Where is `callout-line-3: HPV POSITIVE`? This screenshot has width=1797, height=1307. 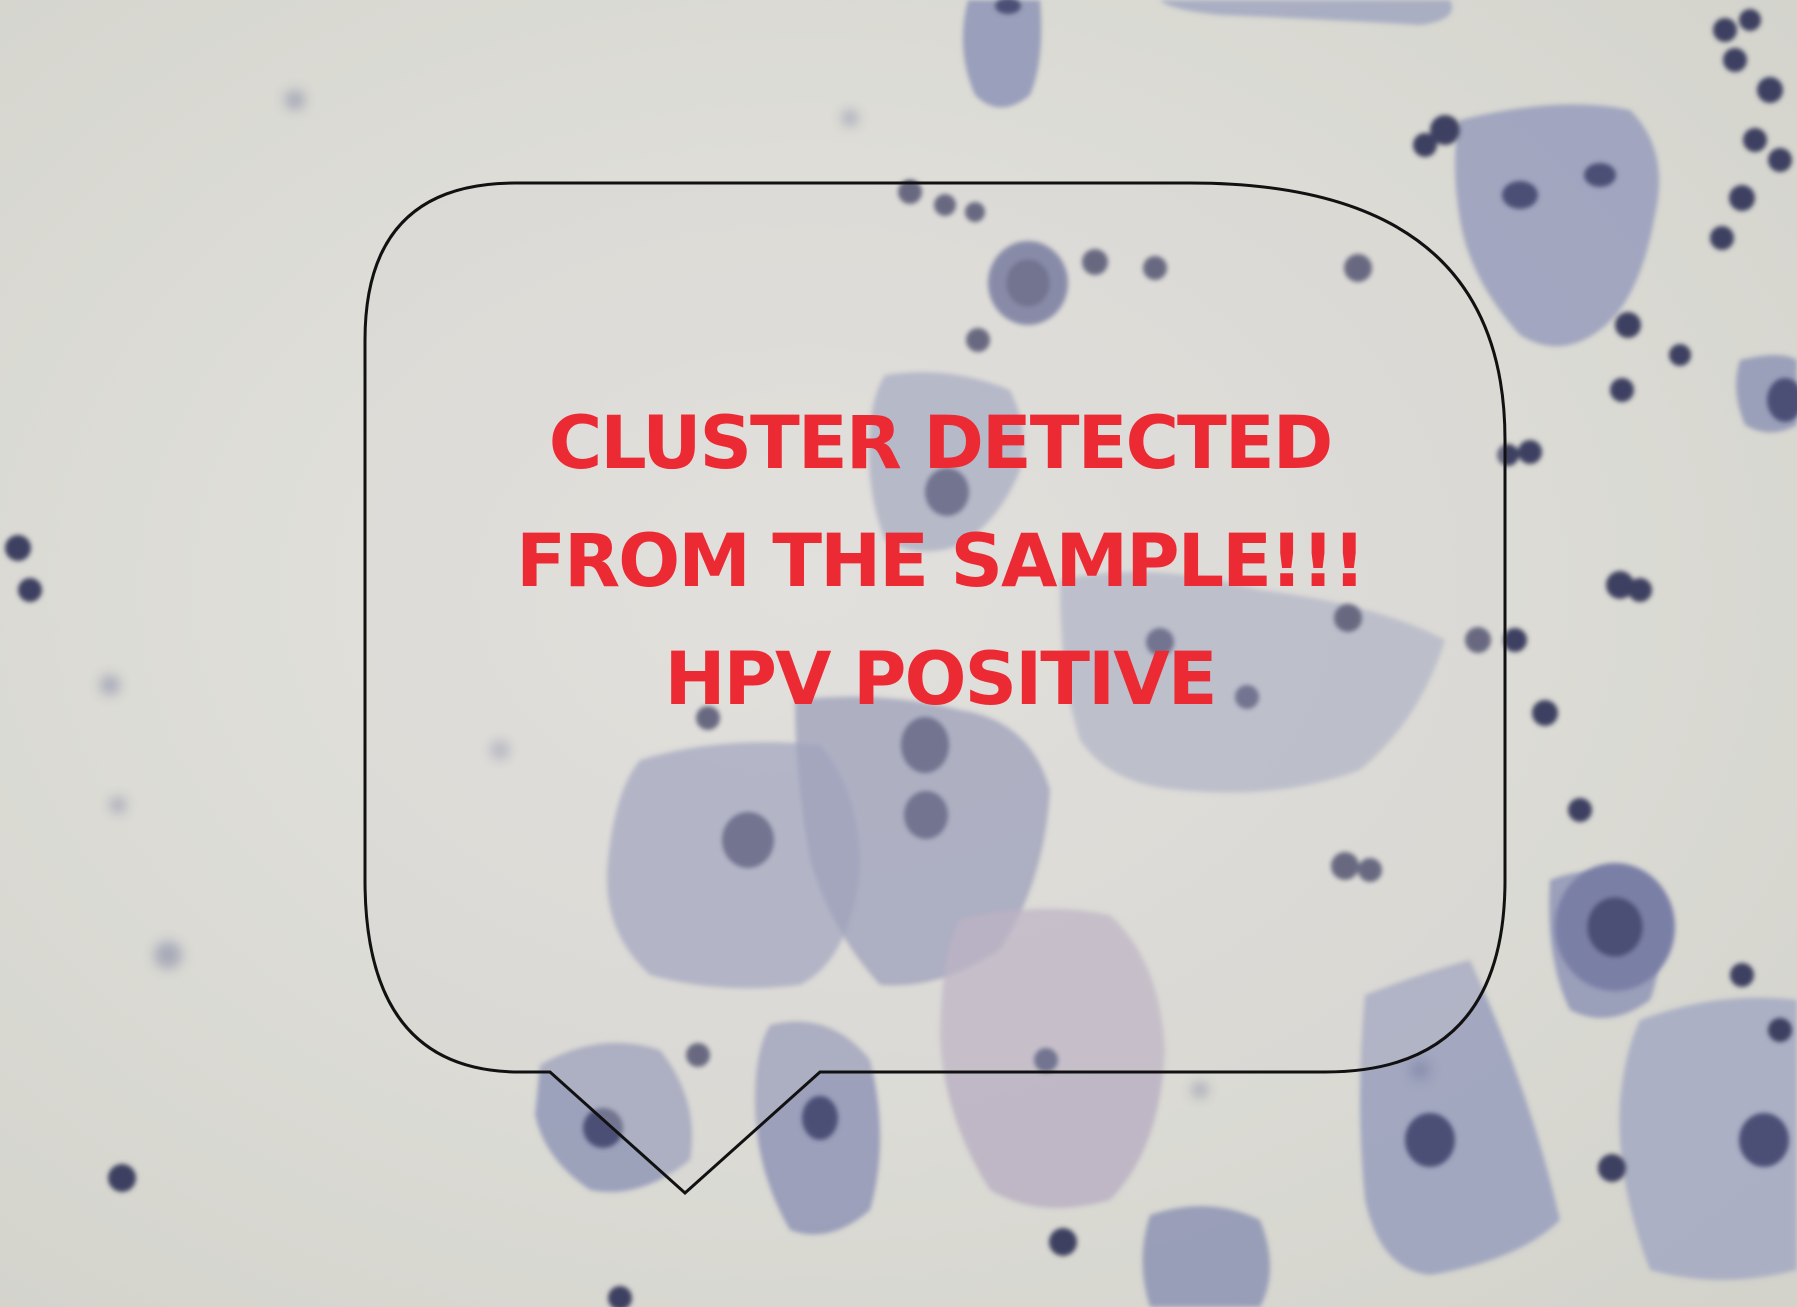 callout-line-3: HPV POSITIVE is located at coordinates (940, 679).